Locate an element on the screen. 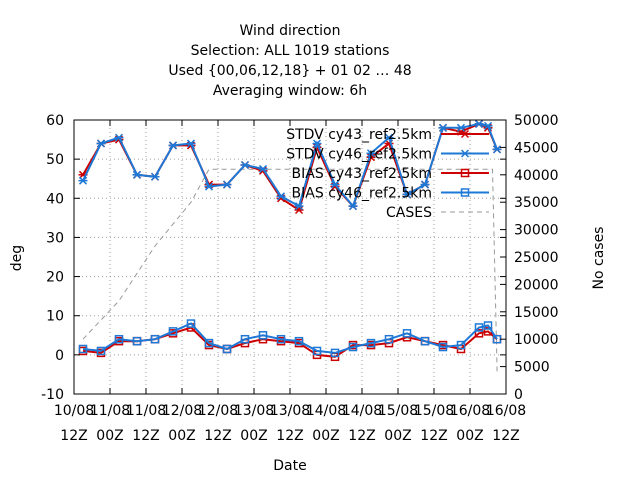 The width and height of the screenshot is (640, 480). title-line: Wind direction is located at coordinates (290, 31).